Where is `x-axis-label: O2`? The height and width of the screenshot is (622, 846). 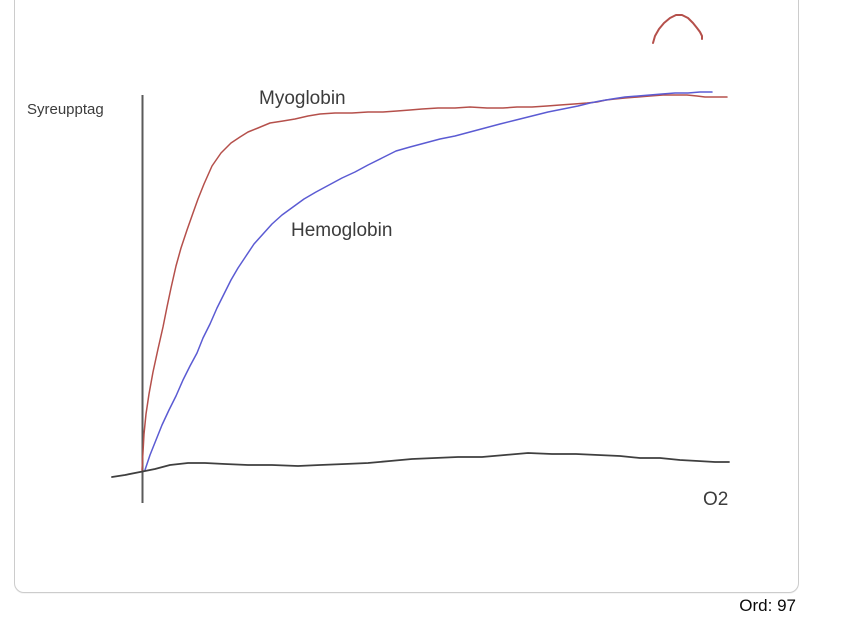 x-axis-label: O2 is located at coordinates (716, 499).